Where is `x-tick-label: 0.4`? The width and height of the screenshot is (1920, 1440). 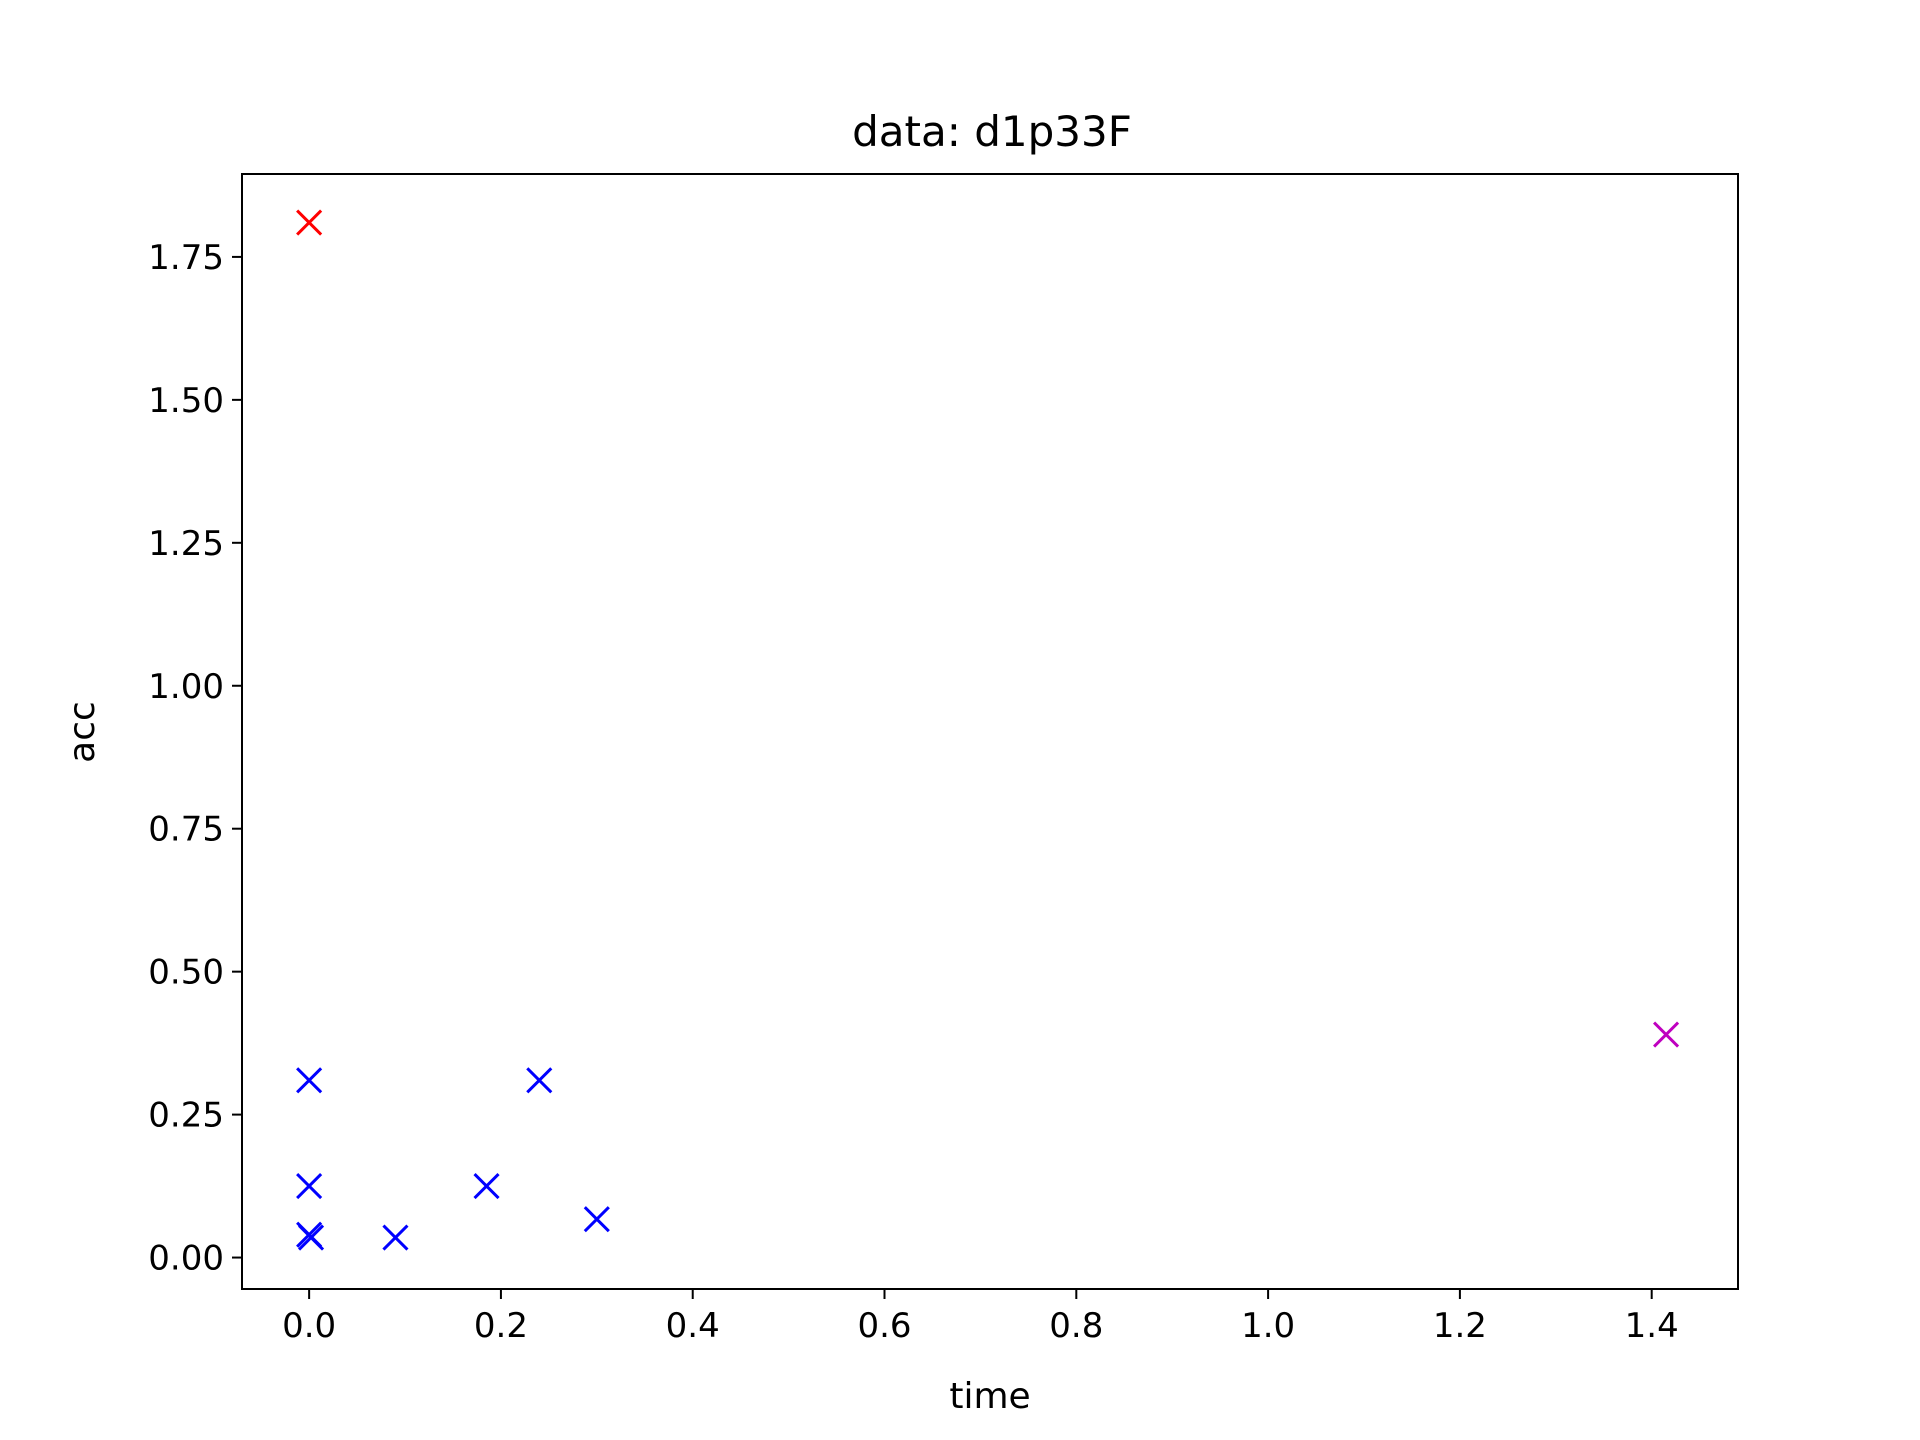 x-tick-label: 0.4 is located at coordinates (693, 1326).